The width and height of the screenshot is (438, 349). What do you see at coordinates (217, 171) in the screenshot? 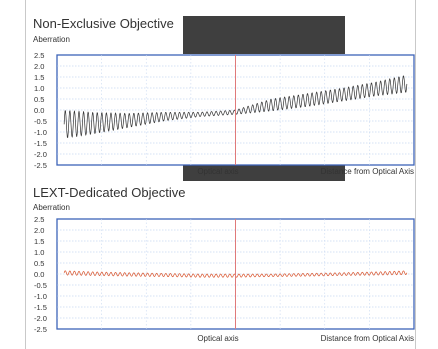
I see `optical-axis-label-top: Optical axis` at bounding box center [217, 171].